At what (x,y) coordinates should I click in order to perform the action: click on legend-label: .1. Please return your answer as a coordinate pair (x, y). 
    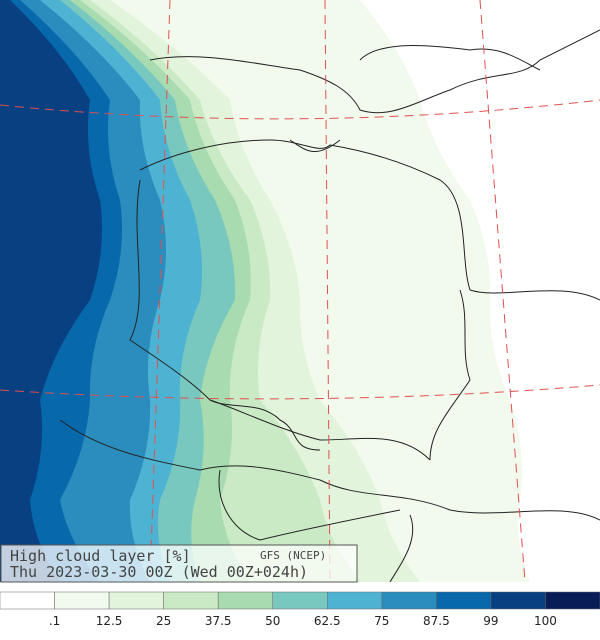
    Looking at the image, I should click on (54, 621).